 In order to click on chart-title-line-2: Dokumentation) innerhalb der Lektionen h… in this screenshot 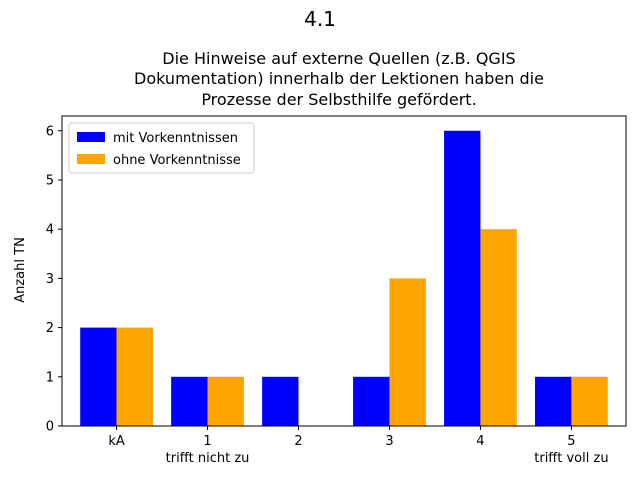, I will do `click(339, 78)`.